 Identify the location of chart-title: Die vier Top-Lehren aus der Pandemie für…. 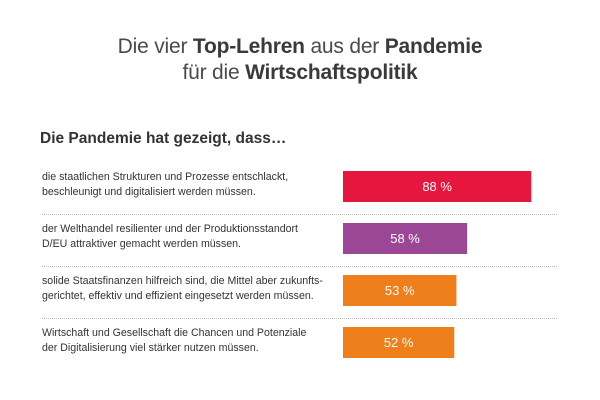
(300, 60).